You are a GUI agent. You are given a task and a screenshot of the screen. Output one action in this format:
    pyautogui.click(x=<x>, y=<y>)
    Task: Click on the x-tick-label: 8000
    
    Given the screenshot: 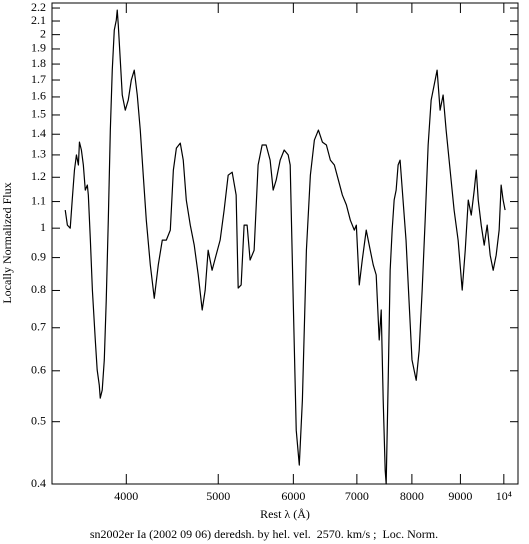 What is the action you would take?
    pyautogui.click(x=412, y=496)
    